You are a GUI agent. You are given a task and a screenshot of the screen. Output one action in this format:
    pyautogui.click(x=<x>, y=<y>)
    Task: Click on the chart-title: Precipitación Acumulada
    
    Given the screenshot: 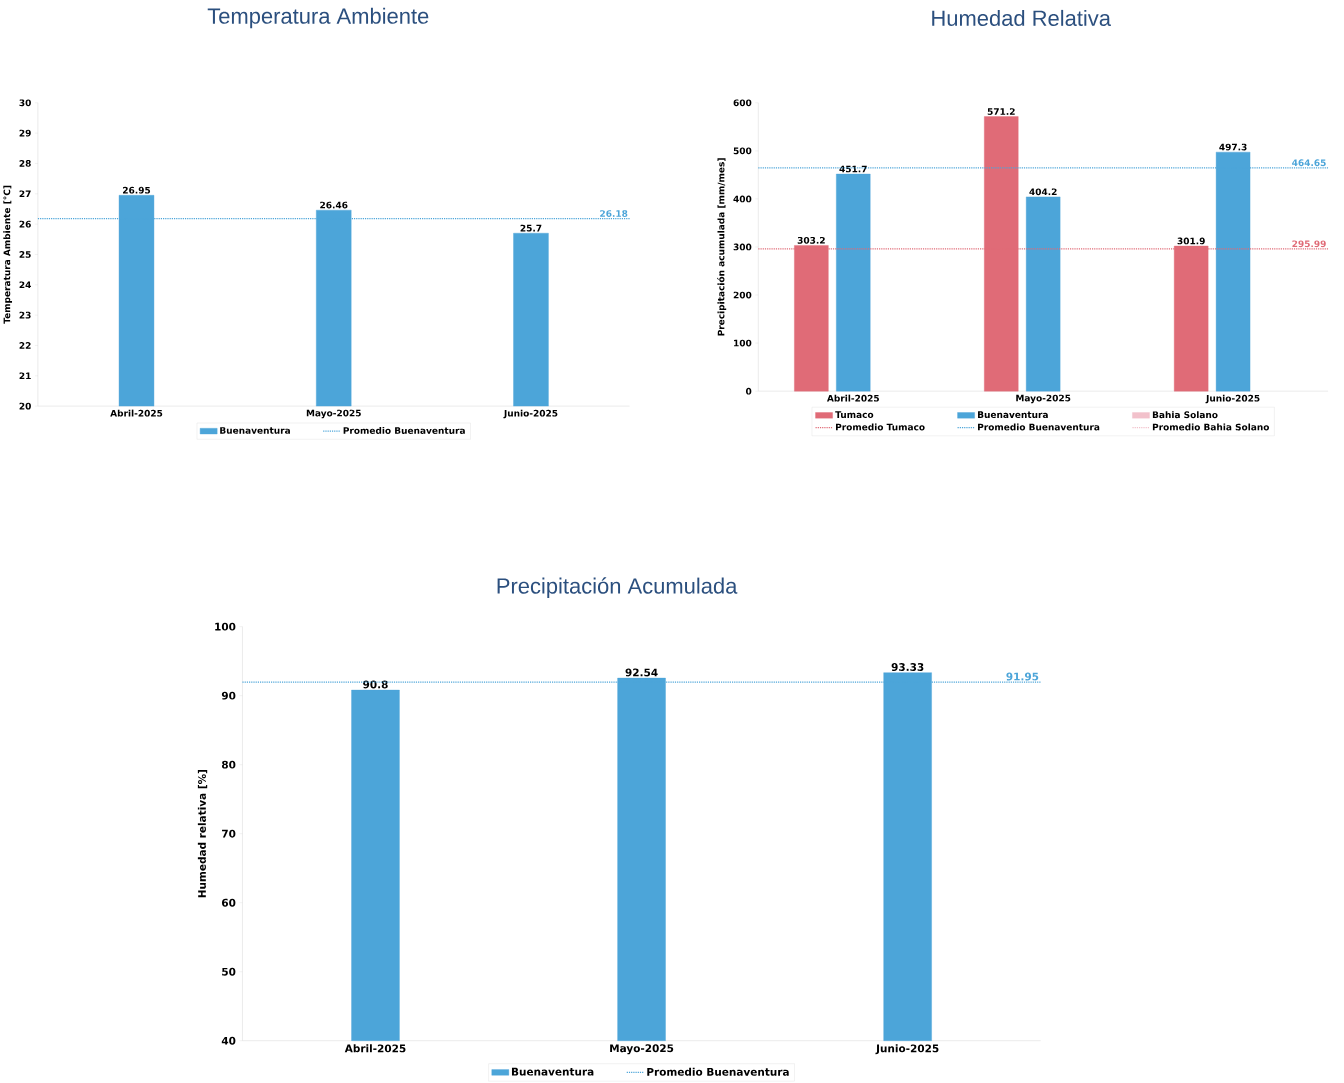 What is the action you would take?
    pyautogui.click(x=617, y=588)
    